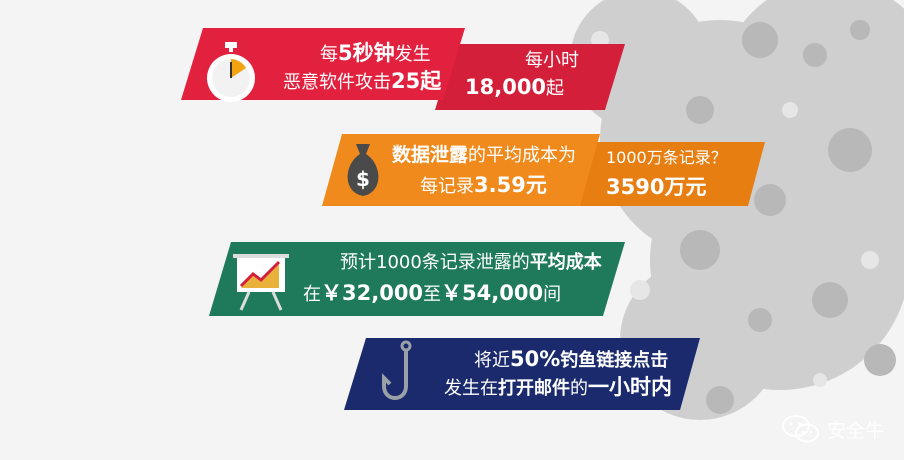 The height and width of the screenshot is (460, 904). I want to click on open-email-bold: 打开邮件, so click(534, 388).